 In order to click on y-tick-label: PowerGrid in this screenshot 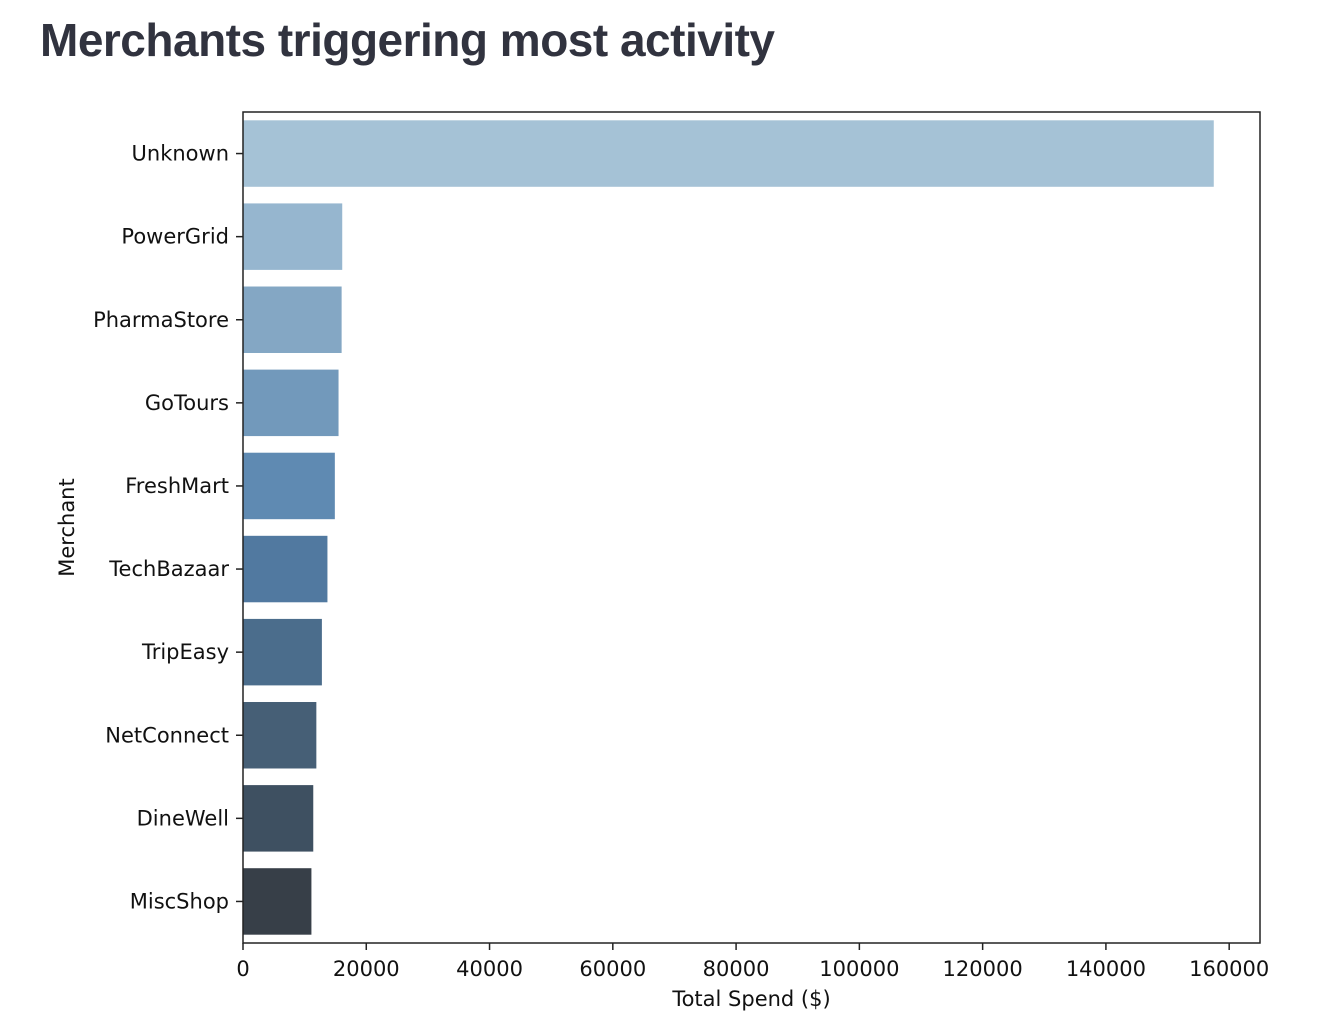, I will do `click(175, 237)`.